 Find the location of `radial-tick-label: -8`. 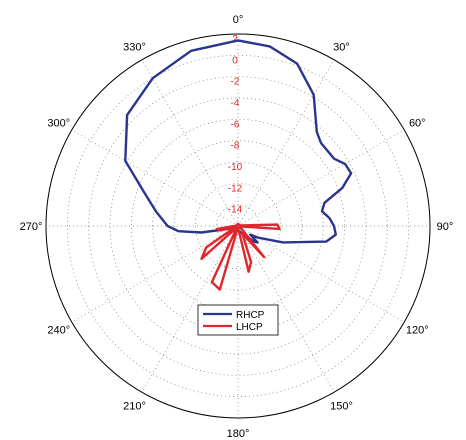

radial-tick-label: -8 is located at coordinates (235, 146).